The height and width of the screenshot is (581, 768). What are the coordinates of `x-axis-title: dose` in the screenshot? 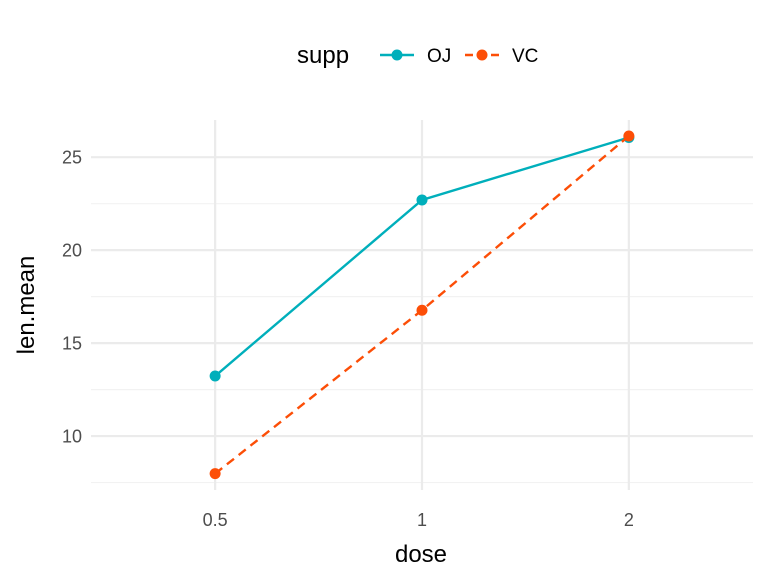 It's located at (421, 554).